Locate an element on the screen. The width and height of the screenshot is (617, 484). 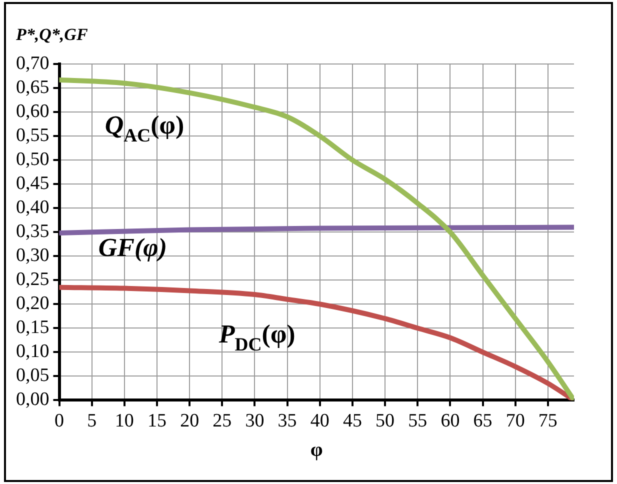
y-tick-label: 0,55 is located at coordinates (33, 135).